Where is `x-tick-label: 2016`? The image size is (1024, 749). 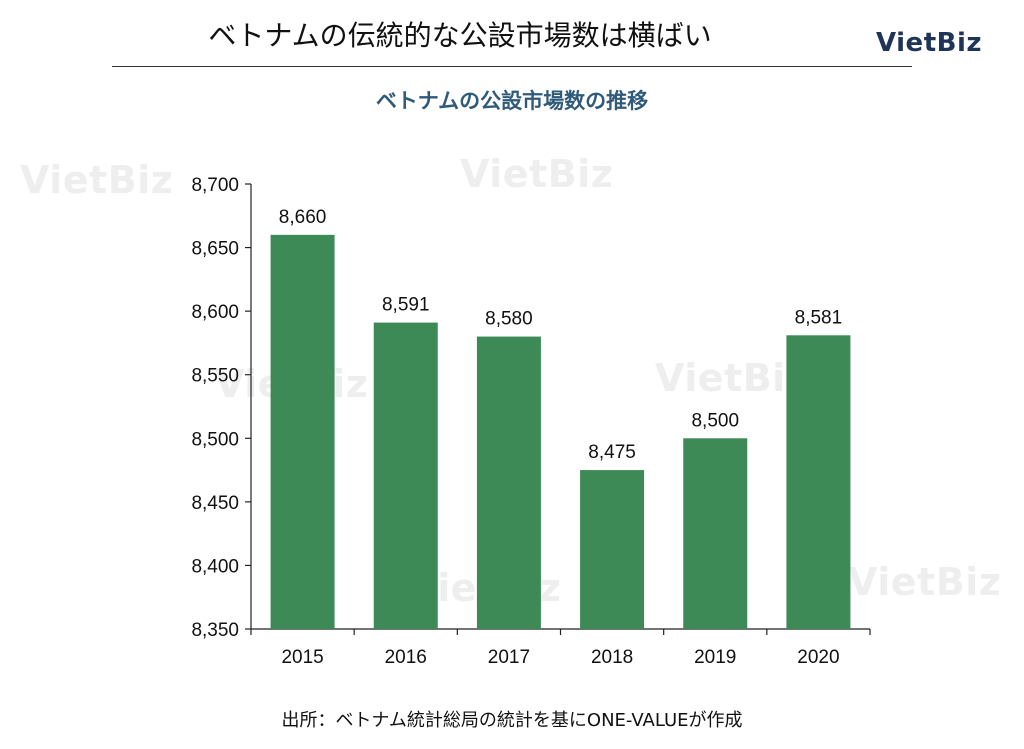 x-tick-label: 2016 is located at coordinates (406, 657).